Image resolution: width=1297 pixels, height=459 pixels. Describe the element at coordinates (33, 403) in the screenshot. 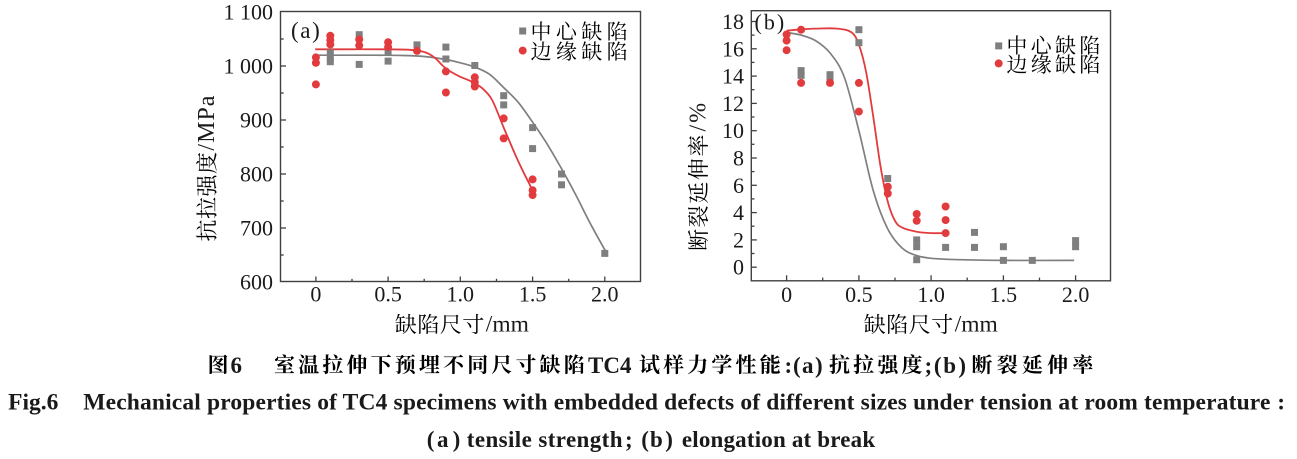

I see `svg-text: Fig.6` at that location.